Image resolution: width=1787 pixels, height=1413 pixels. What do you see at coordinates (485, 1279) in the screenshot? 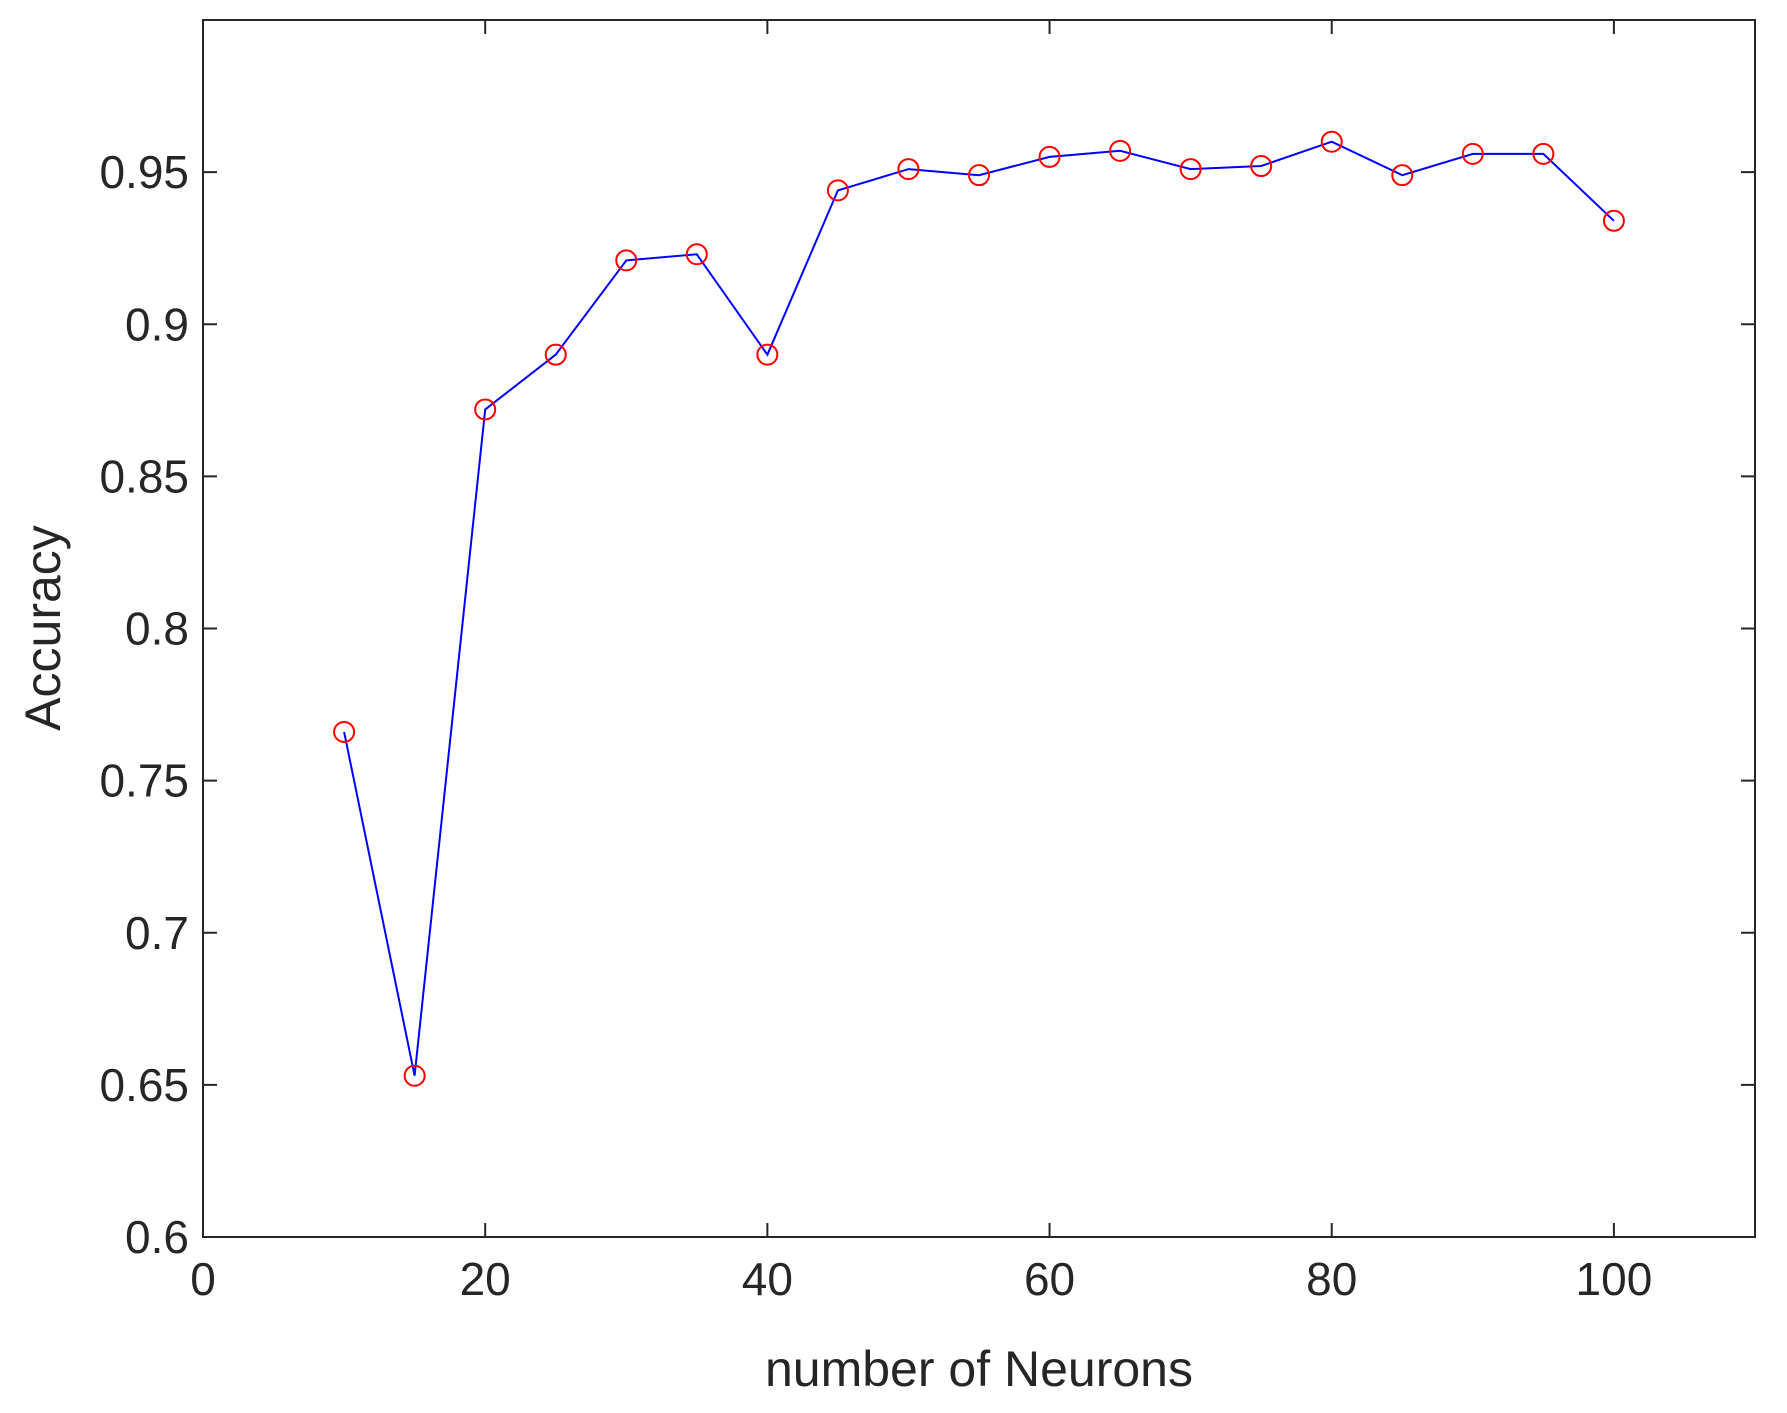
I see `x-tick-label: 20` at bounding box center [485, 1279].